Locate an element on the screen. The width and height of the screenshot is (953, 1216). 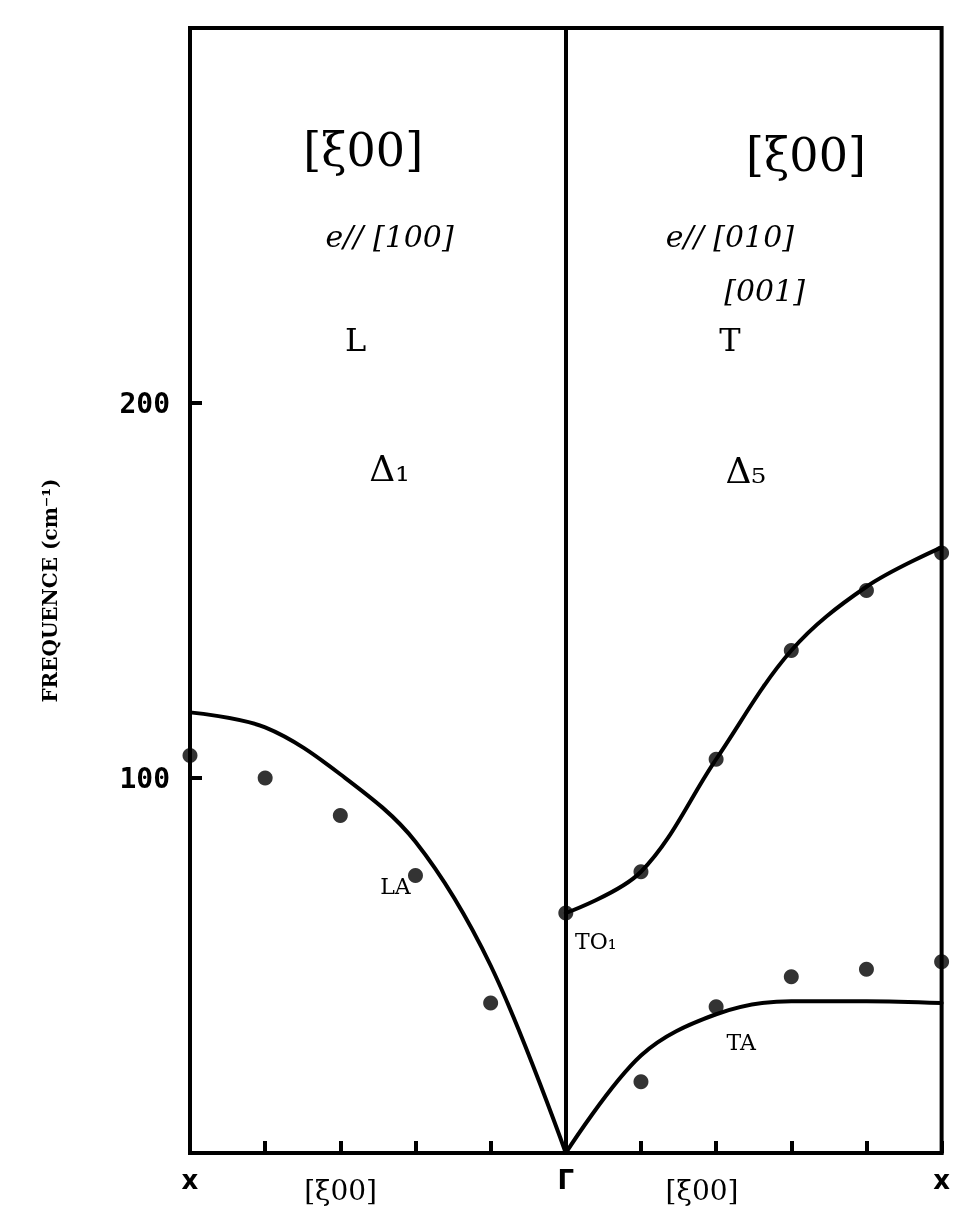
annotation: e// [100] is located at coordinates (389, 236).